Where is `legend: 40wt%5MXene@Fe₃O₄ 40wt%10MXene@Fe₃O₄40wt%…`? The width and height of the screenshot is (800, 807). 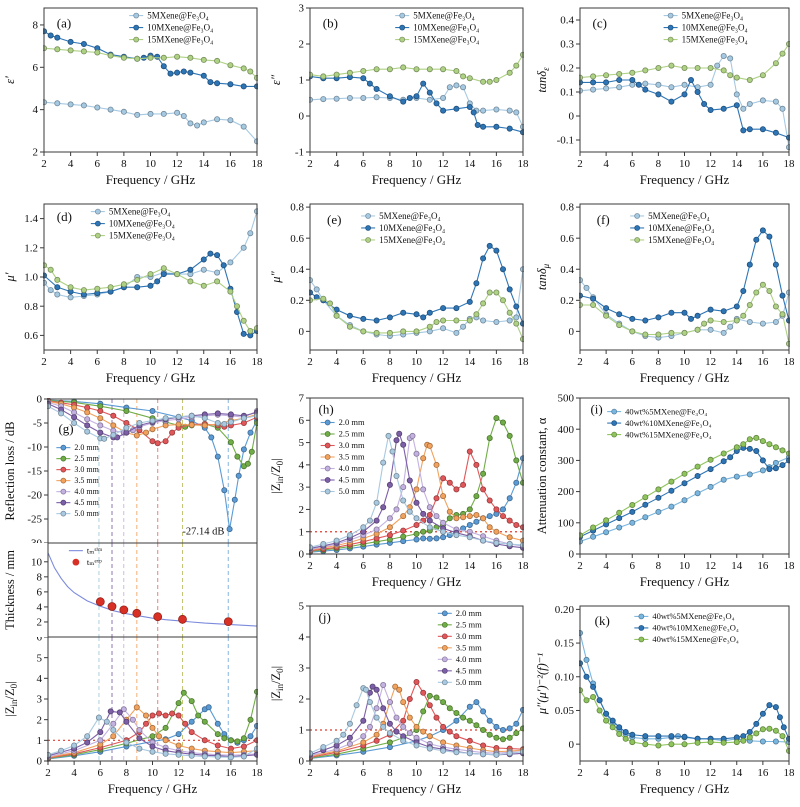 legend: 40wt%5MXene@Fe₃O₄ 40wt%10MXene@Fe₃O₄40wt%… is located at coordinates (659, 422).